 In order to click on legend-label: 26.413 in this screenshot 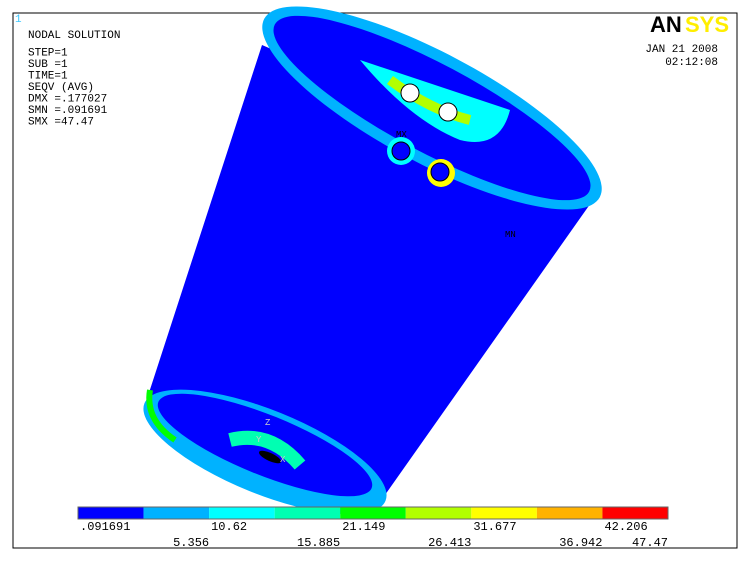, I will do `click(449, 543)`.